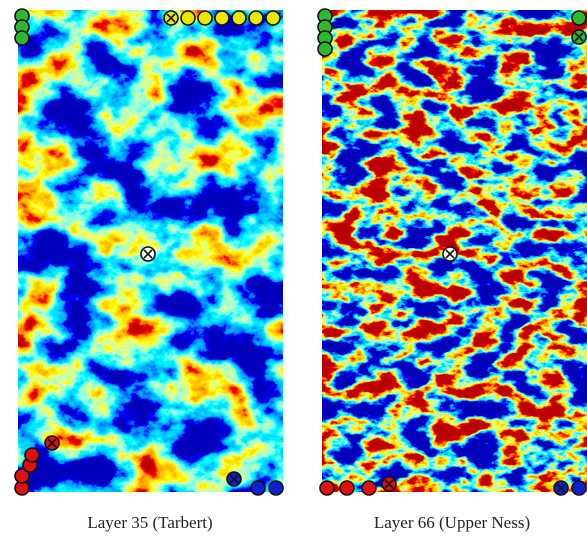  What do you see at coordinates (149, 522) in the screenshot?
I see `caption: Layer 35 (Tarbert)` at bounding box center [149, 522].